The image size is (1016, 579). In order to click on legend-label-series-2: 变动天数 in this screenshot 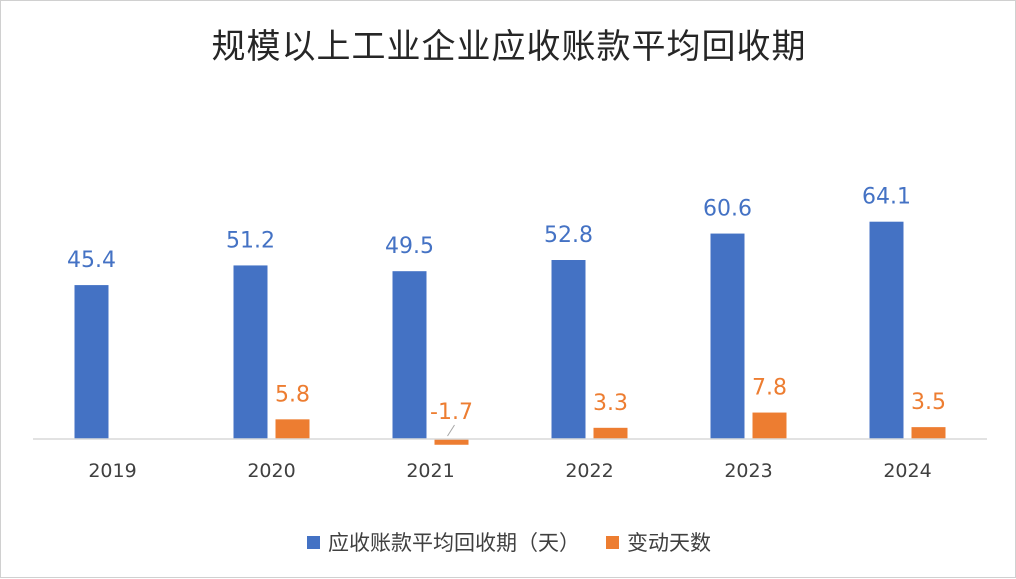, I will do `click(669, 543)`.